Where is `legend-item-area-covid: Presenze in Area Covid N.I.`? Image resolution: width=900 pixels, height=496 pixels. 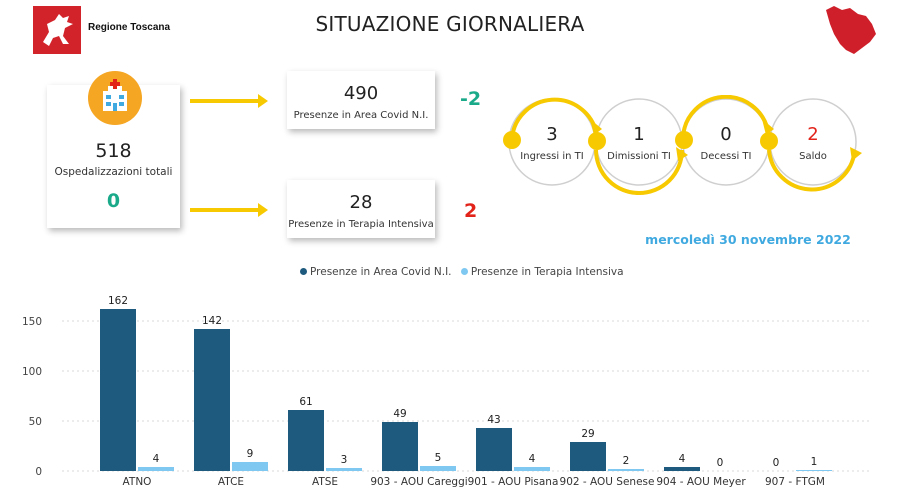
legend-item-area-covid: Presenze in Area Covid N.I. is located at coordinates (376, 272).